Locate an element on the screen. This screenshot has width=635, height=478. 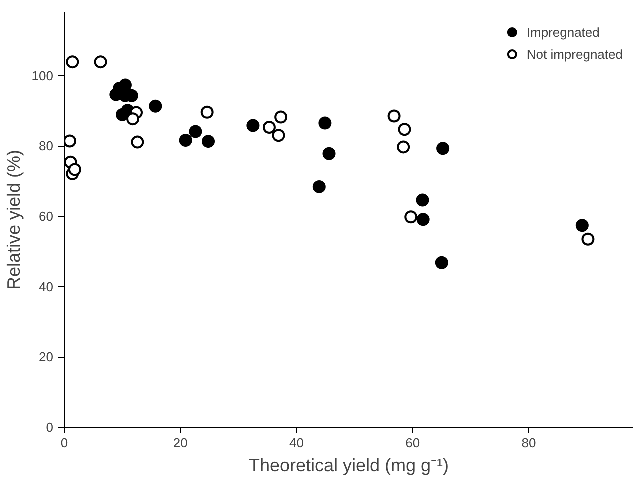
y-tick-label: 40 is located at coordinates (46, 286).